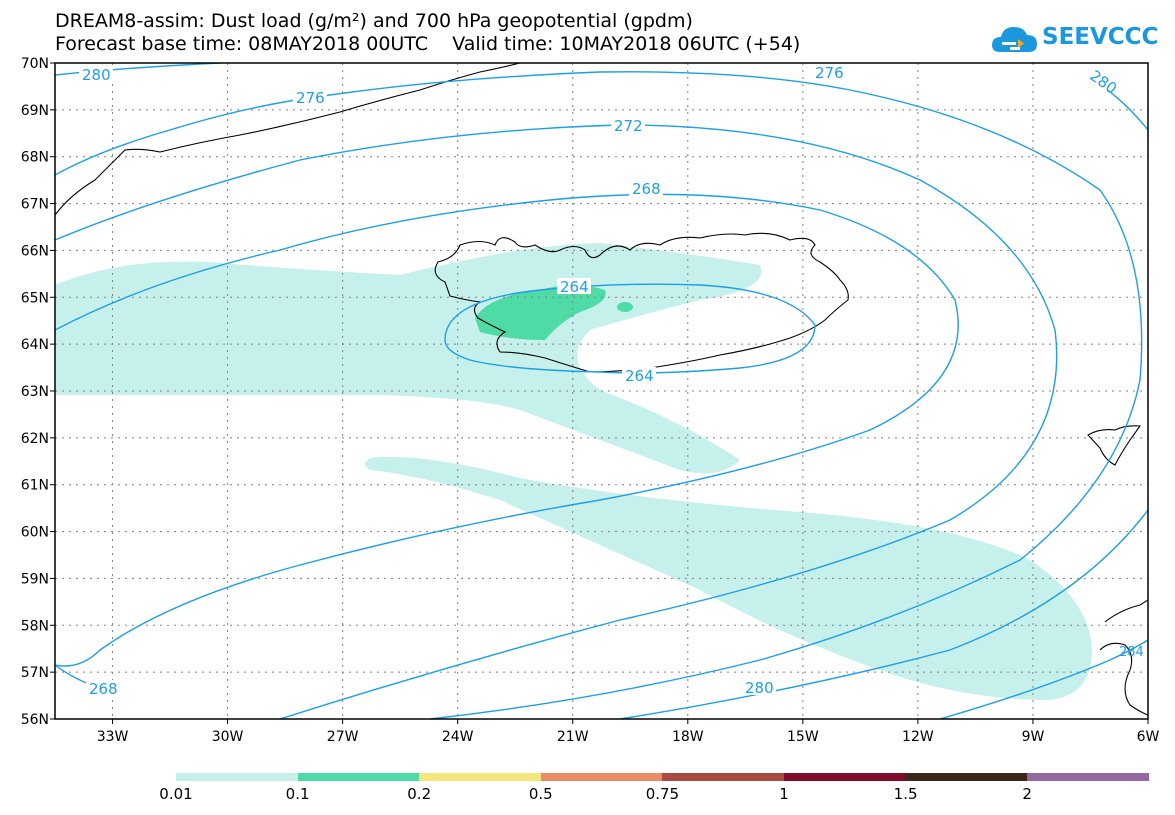 This screenshot has height=815, width=1175. Describe the element at coordinates (35, 626) in the screenshot. I see `lat-label: 58N` at that location.